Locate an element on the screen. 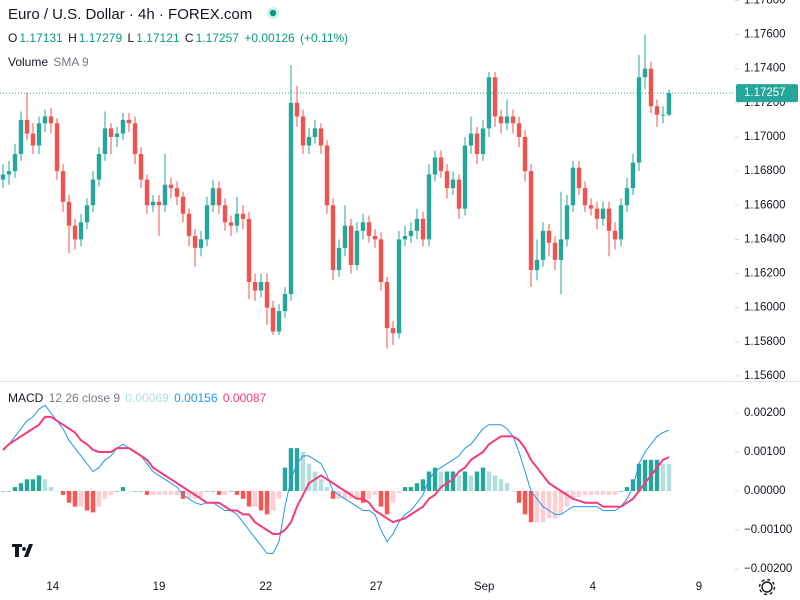 The image size is (800, 600). x-tick-label: 27 is located at coordinates (376, 587).